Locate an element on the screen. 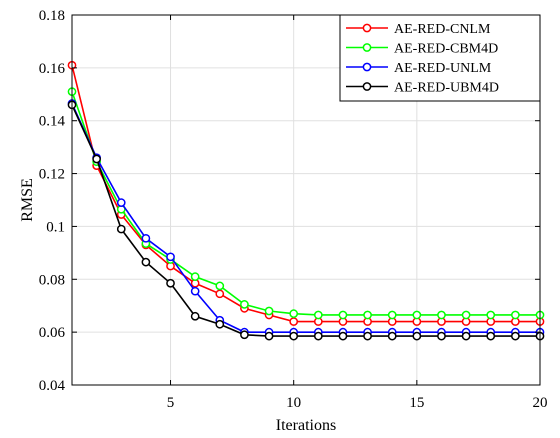  x-axis-label: Iterations is located at coordinates (306, 425).